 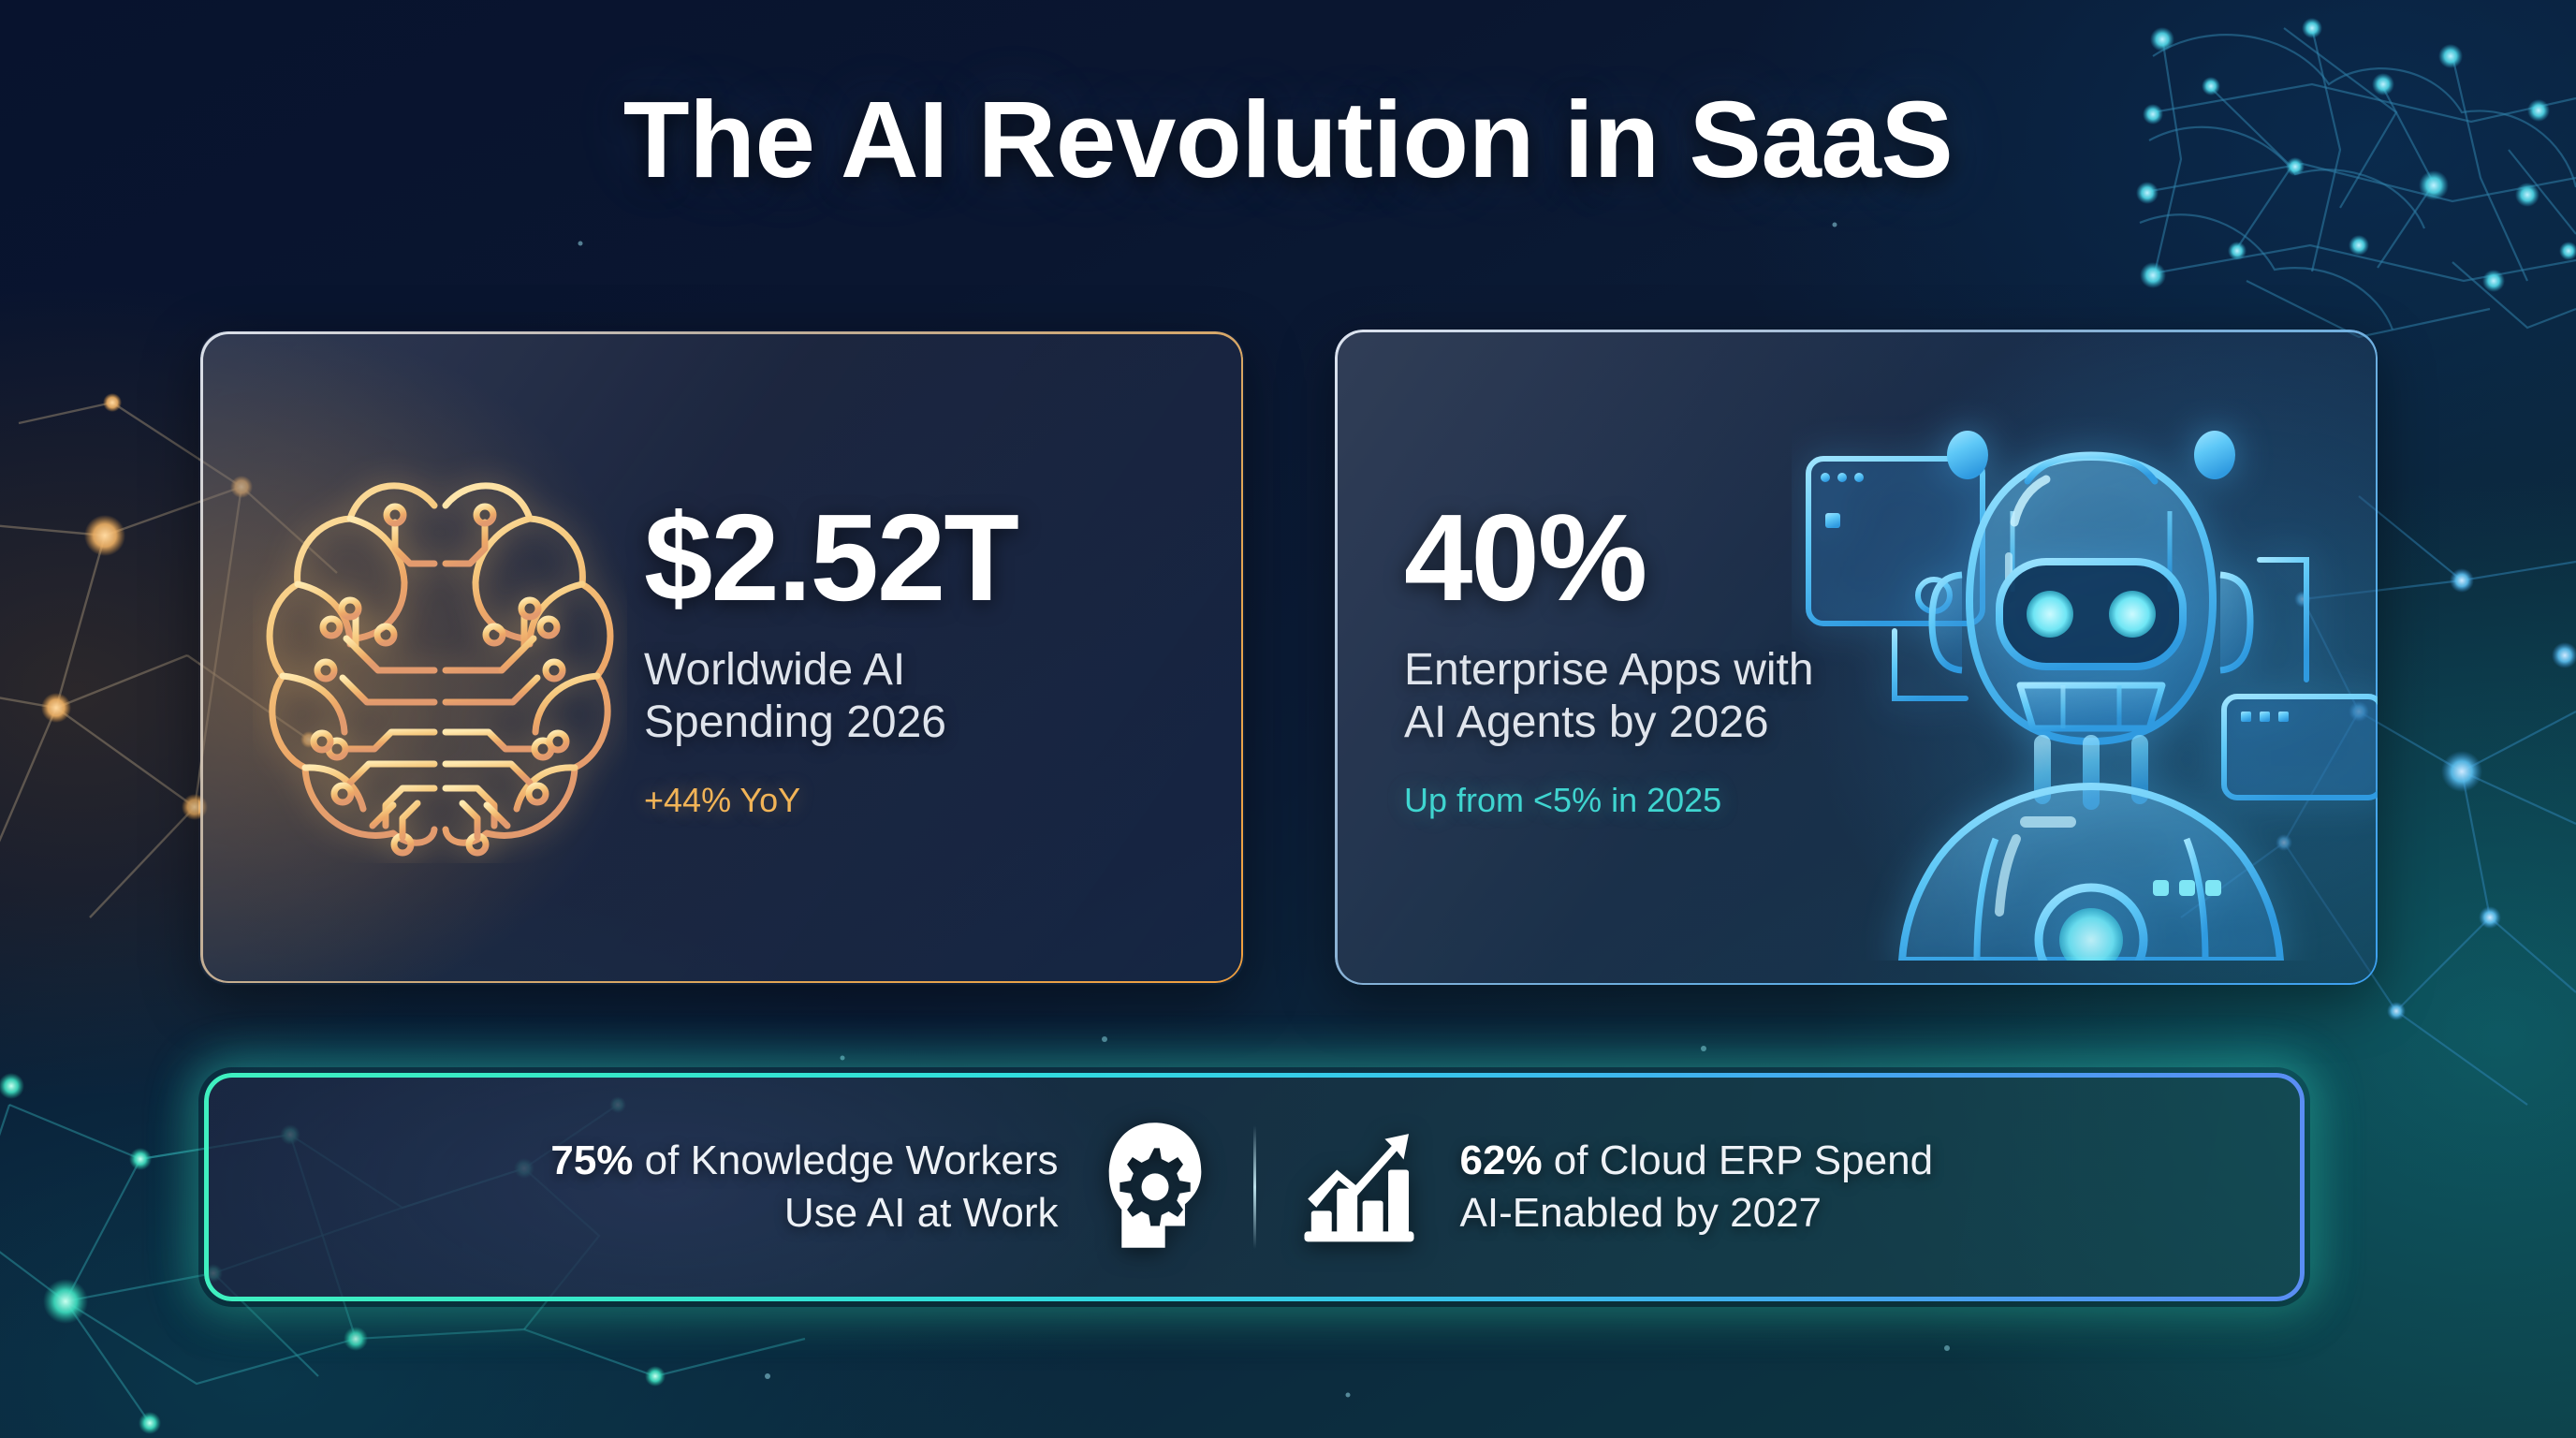 I want to click on stat-value: $2.52T, so click(x=831, y=557).